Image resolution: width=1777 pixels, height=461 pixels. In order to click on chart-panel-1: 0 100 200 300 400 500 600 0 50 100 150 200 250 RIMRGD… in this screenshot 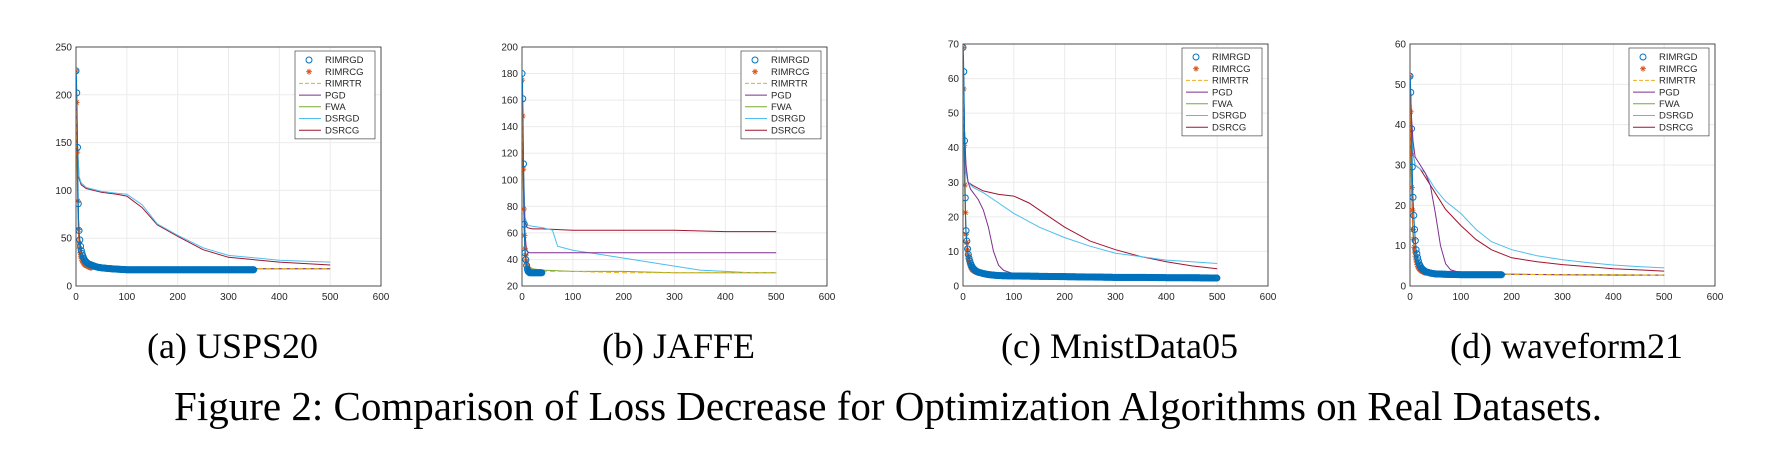, I will do `click(222, 205)`.